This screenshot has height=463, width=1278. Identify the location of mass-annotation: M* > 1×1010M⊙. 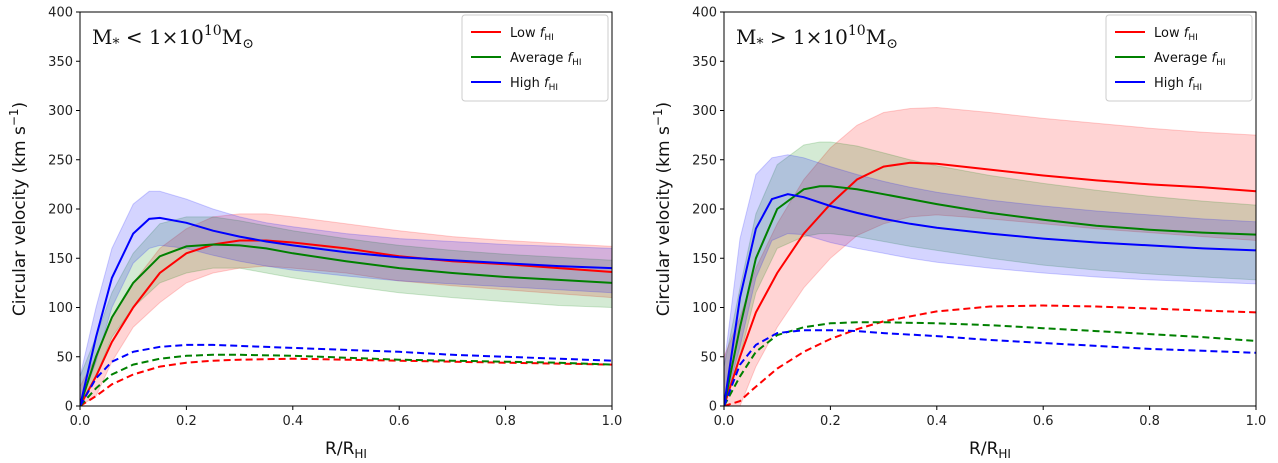
(817, 37).